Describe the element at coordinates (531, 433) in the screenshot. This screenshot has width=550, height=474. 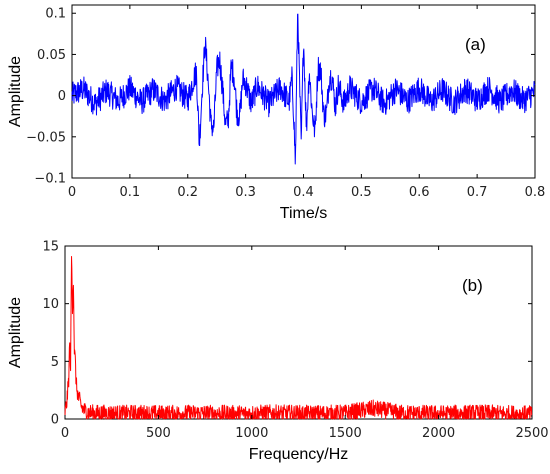
I see `x-tick-label: 2500` at that location.